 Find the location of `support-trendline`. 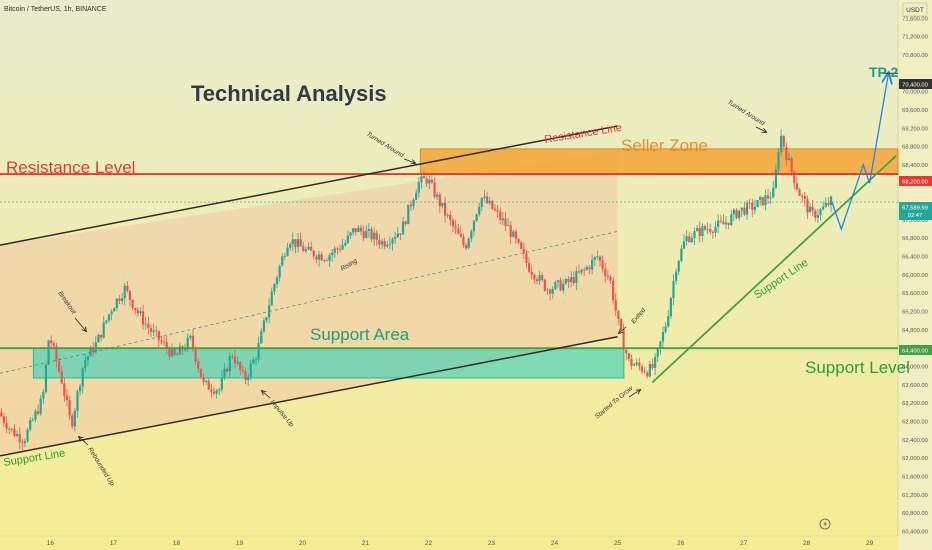

support-trendline is located at coordinates (774, 269).